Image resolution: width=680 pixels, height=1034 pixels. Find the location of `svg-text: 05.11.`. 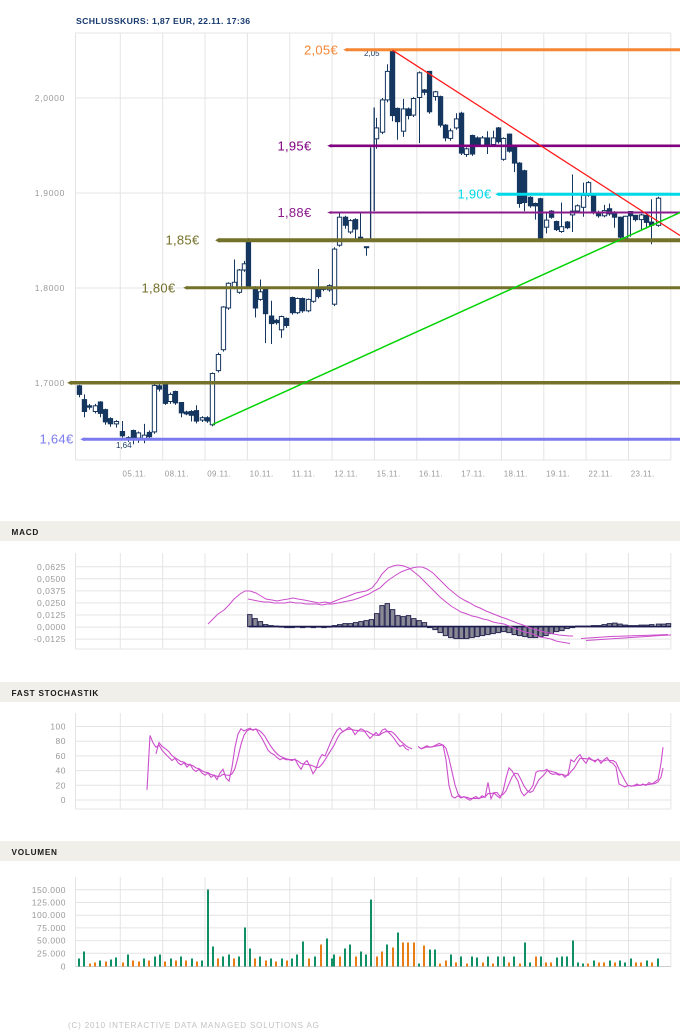

svg-text: 05.11. is located at coordinates (135, 474).